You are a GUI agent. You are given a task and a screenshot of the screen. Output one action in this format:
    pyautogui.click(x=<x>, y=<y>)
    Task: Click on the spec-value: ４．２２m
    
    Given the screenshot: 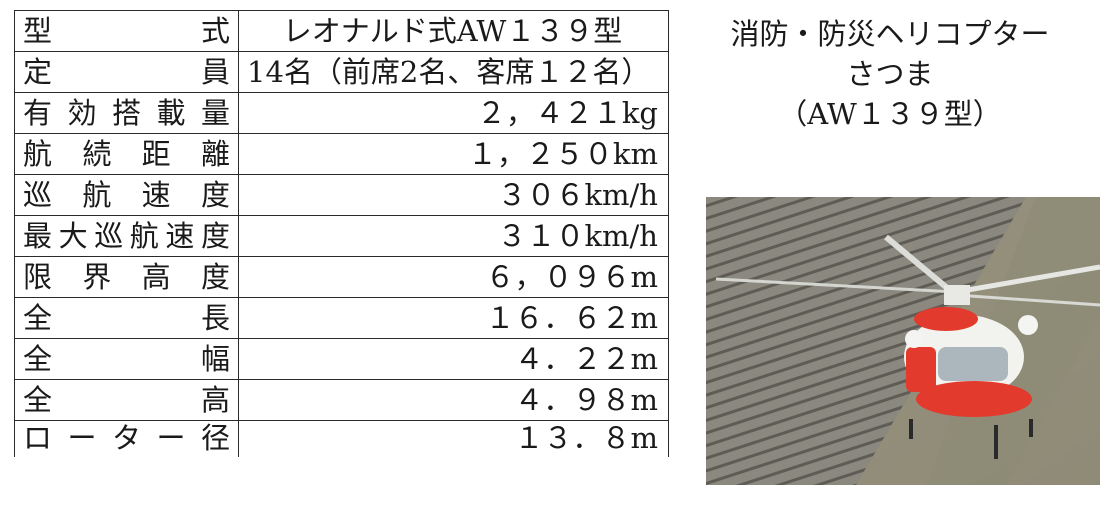 What is the action you would take?
    pyautogui.click(x=453, y=359)
    